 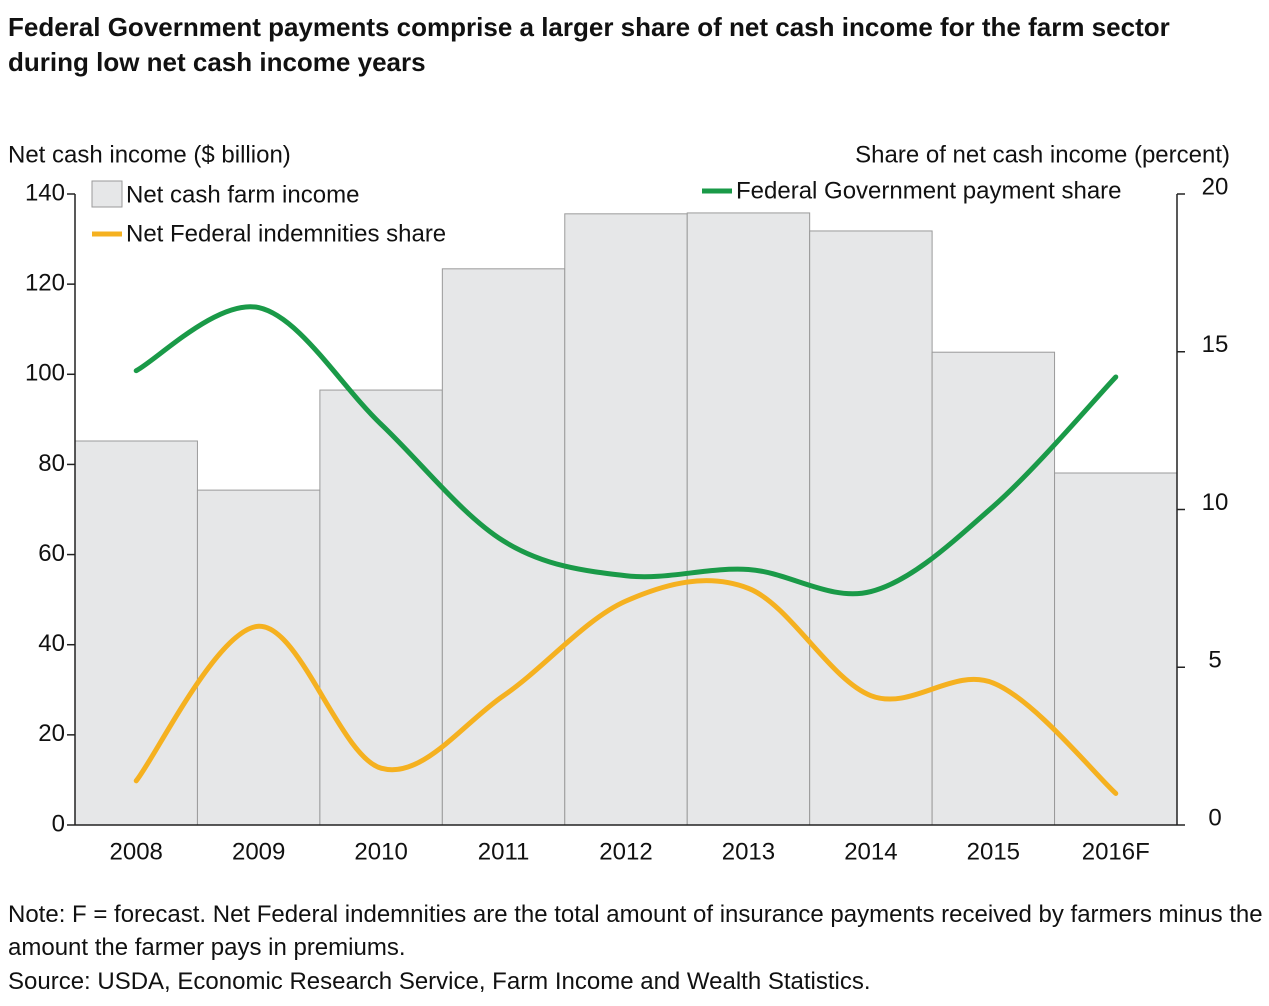 I want to click on legend-label: Net cash farm income, so click(x=242, y=194).